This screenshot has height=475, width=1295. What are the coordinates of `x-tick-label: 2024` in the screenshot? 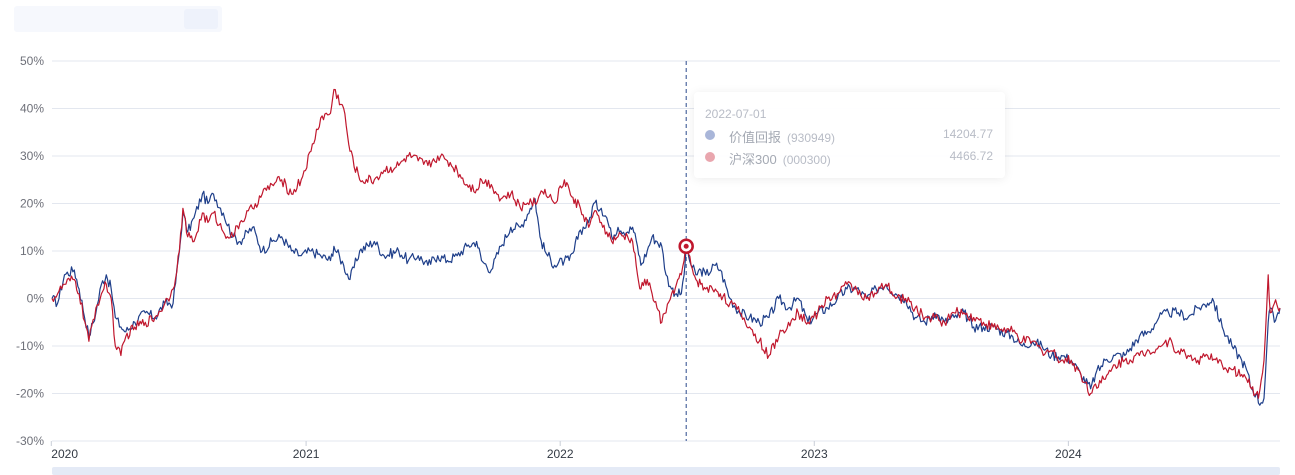 It's located at (1068, 454).